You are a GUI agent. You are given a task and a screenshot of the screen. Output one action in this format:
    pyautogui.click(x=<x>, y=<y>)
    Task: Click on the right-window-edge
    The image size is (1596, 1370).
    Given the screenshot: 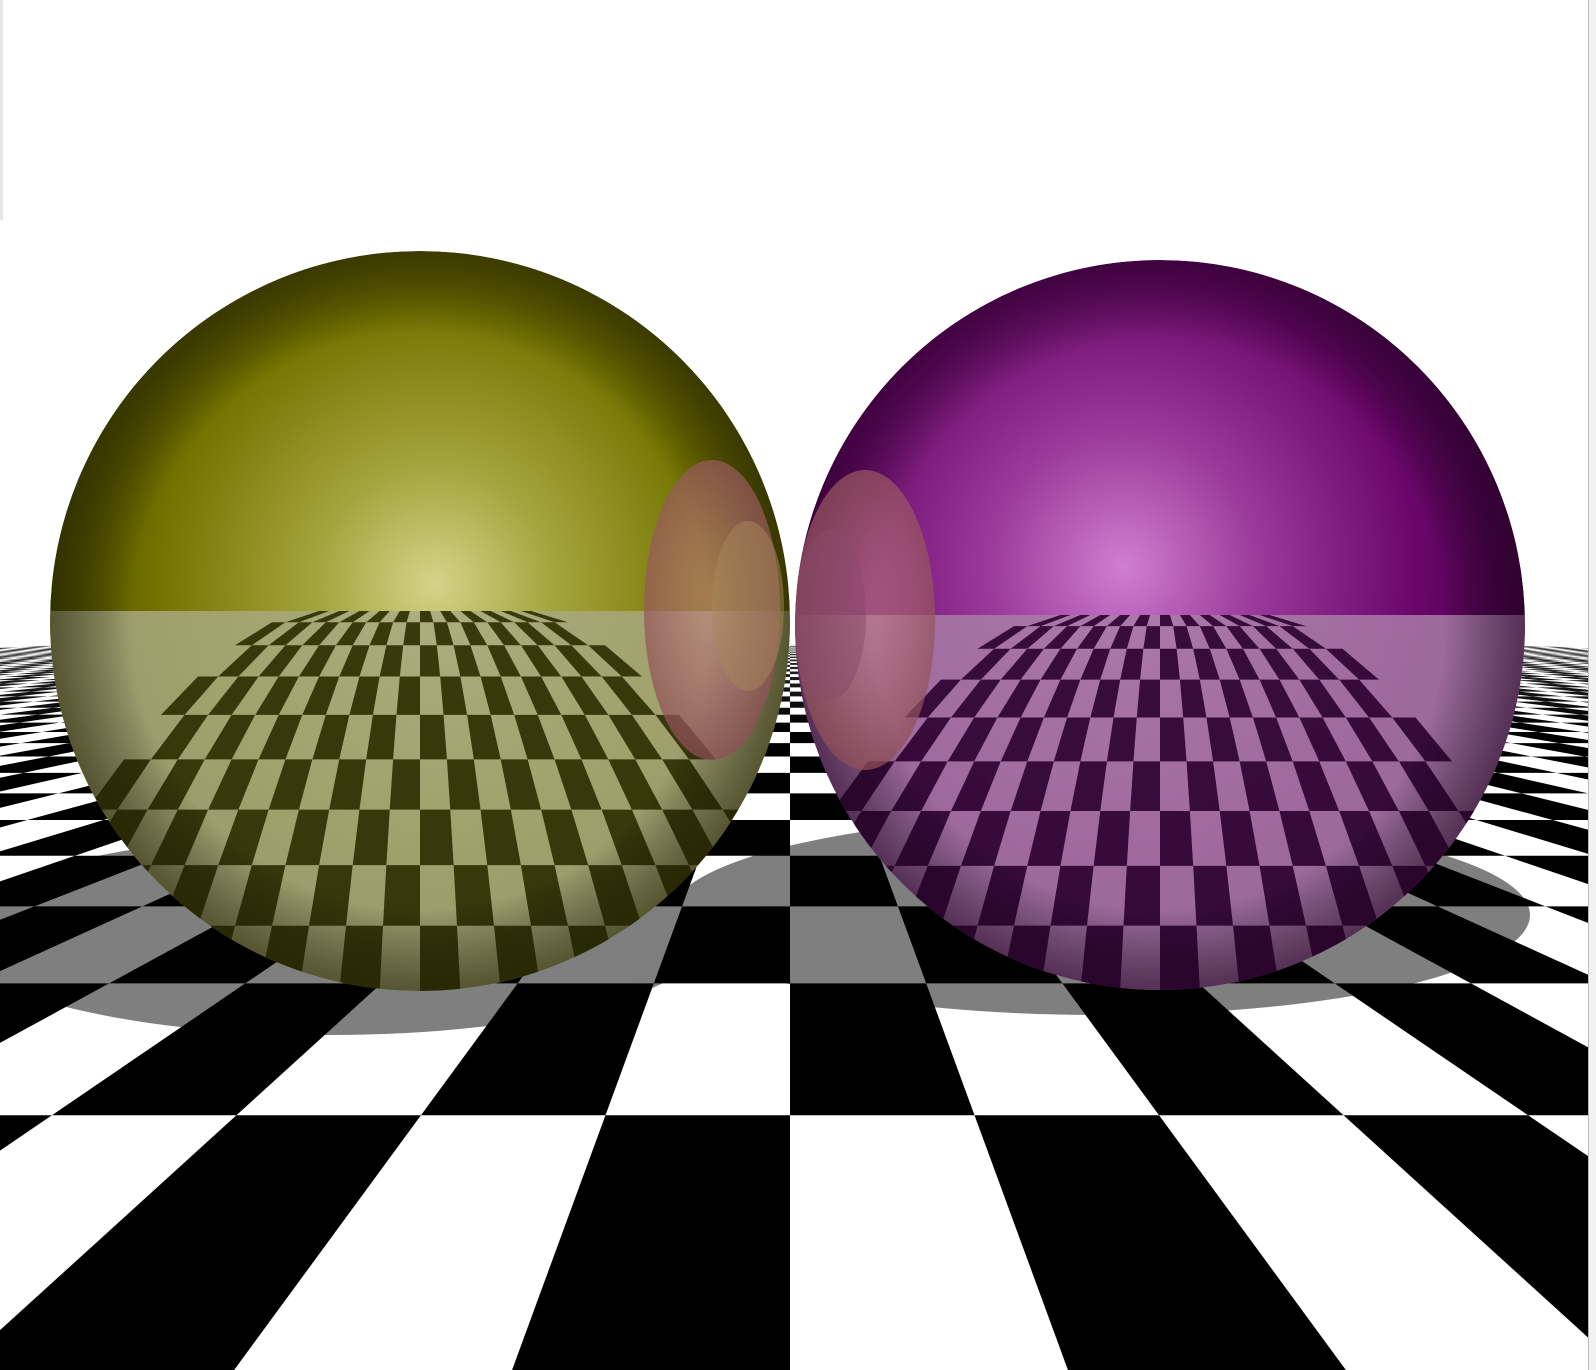 What is the action you would take?
    pyautogui.click(x=1592, y=685)
    